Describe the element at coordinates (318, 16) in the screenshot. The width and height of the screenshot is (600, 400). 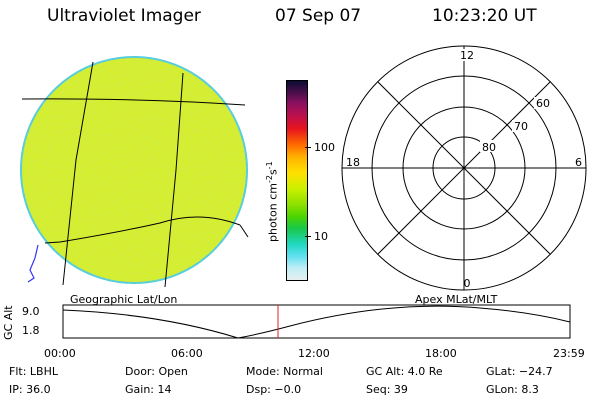
I see `header-date: 07 Sep 07` at that location.